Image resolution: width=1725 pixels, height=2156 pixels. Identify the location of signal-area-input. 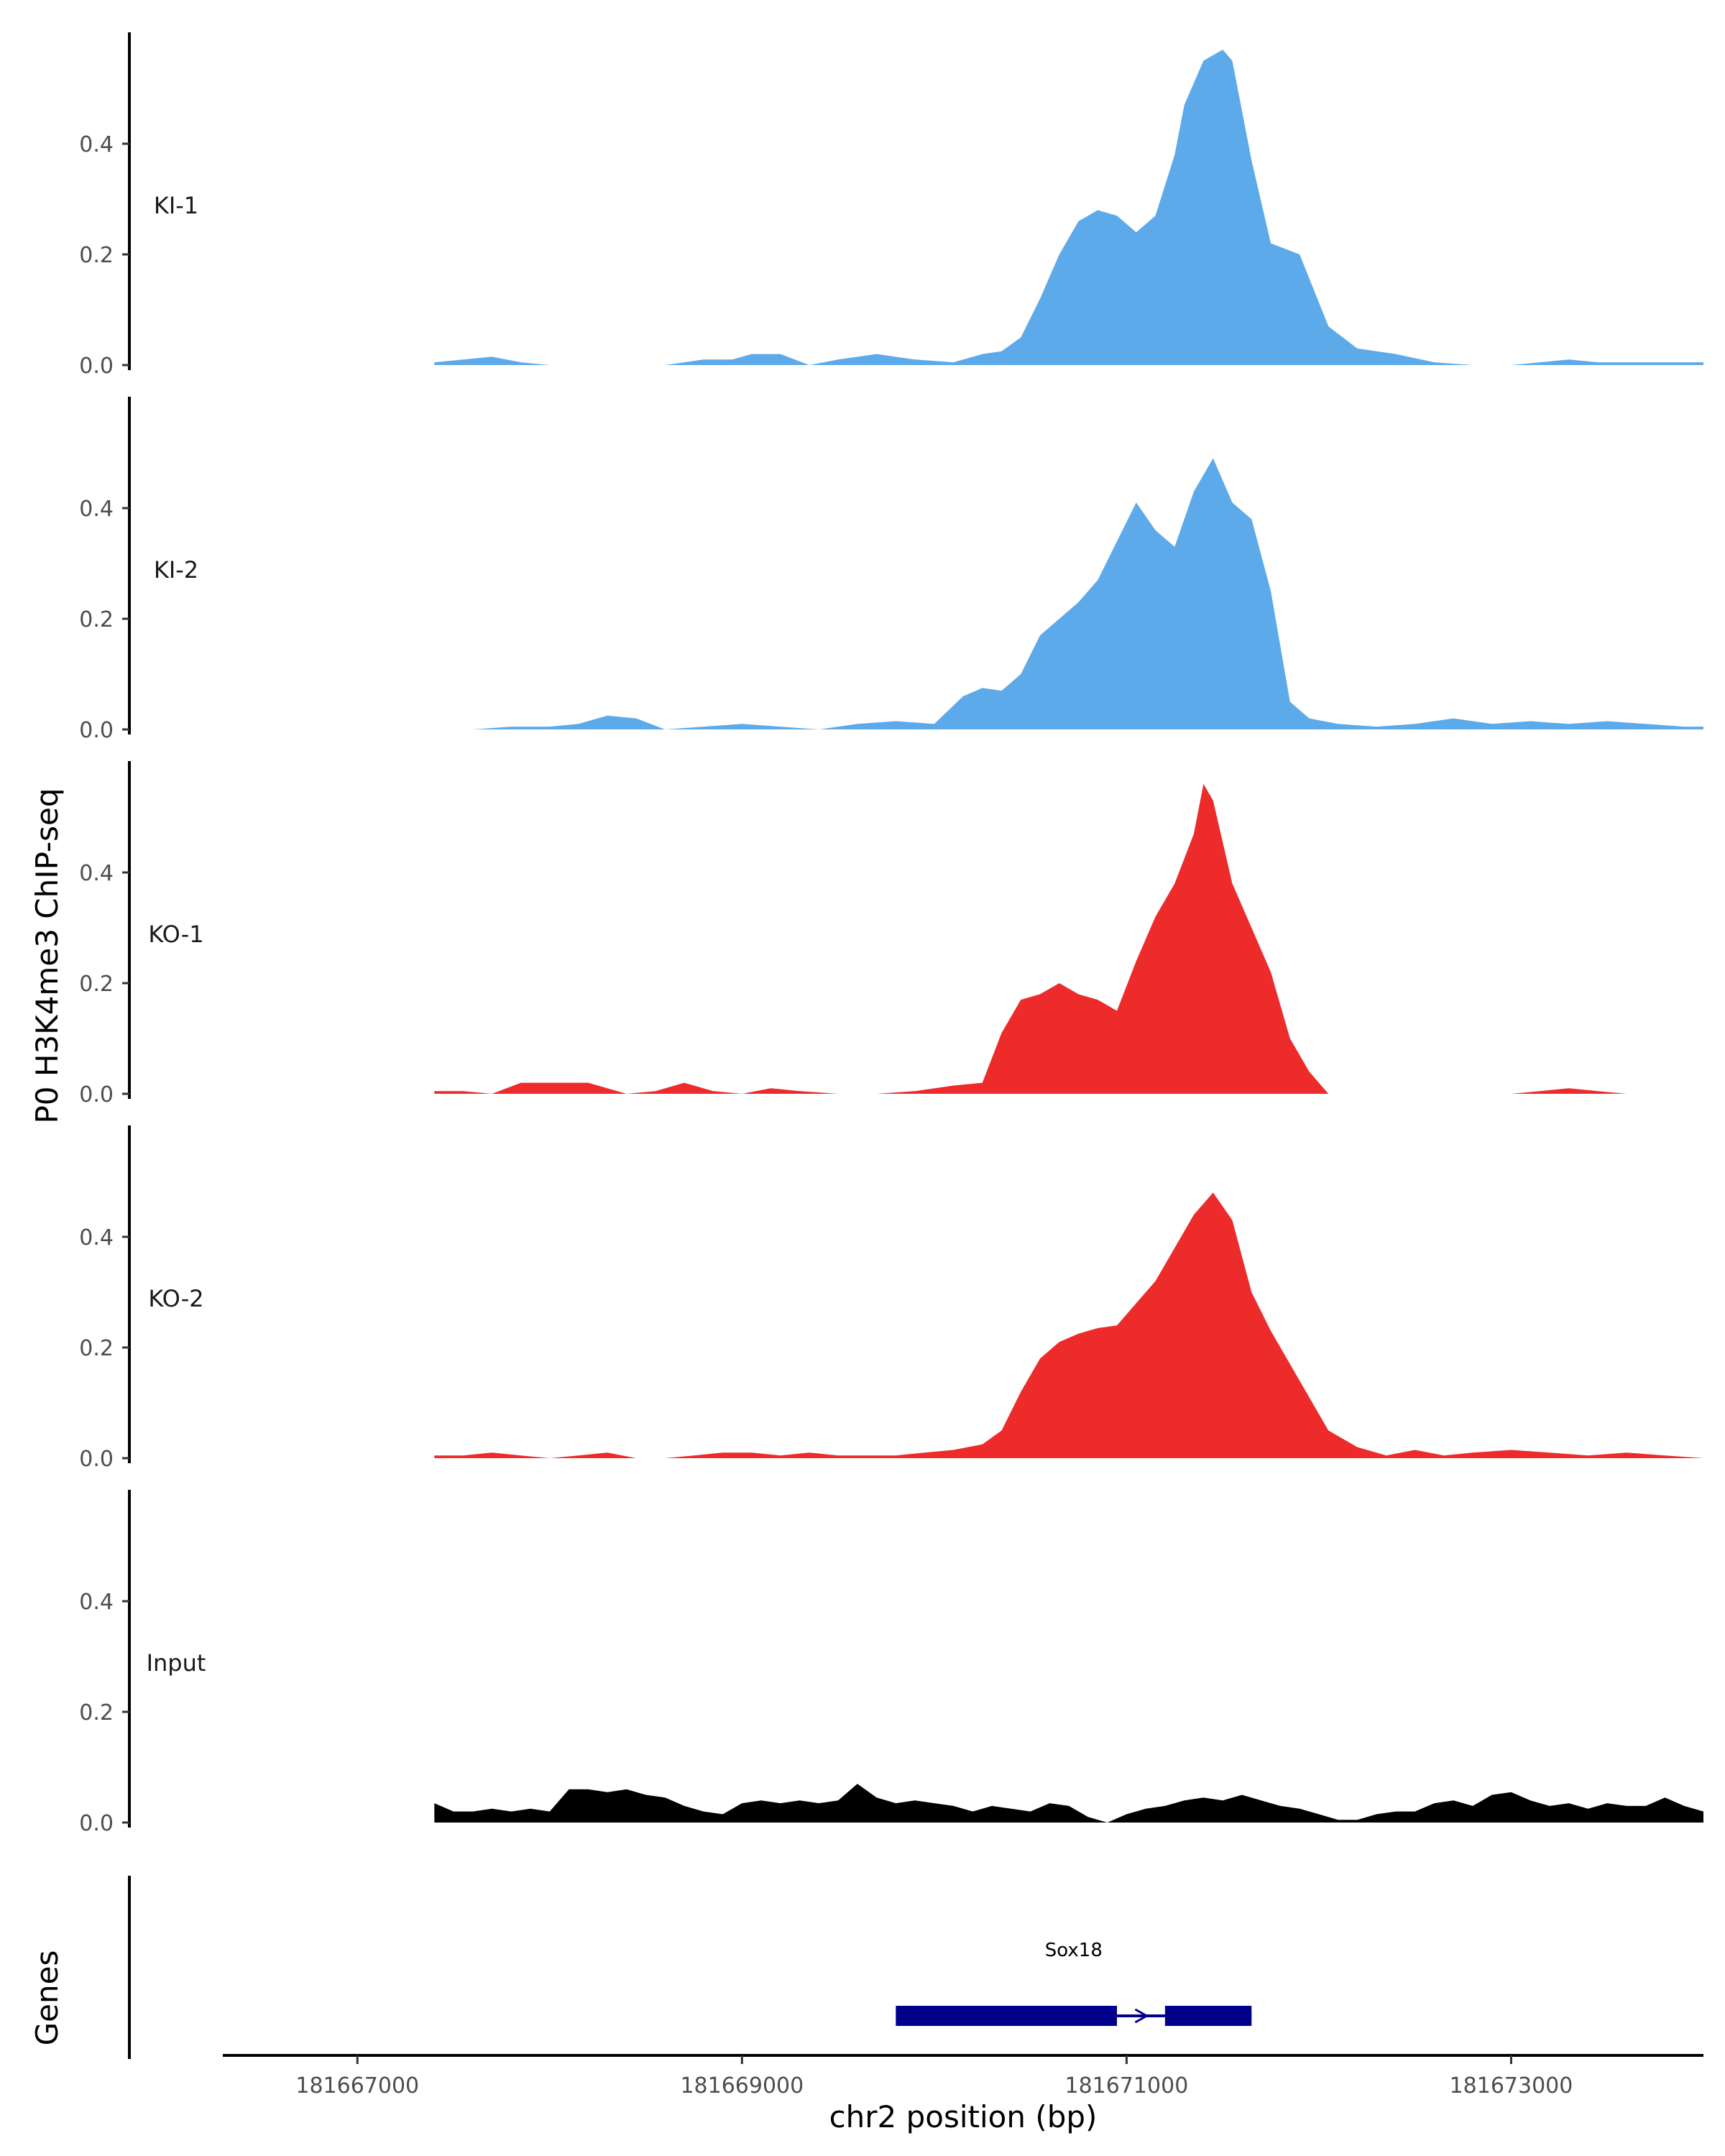
(1068, 1804).